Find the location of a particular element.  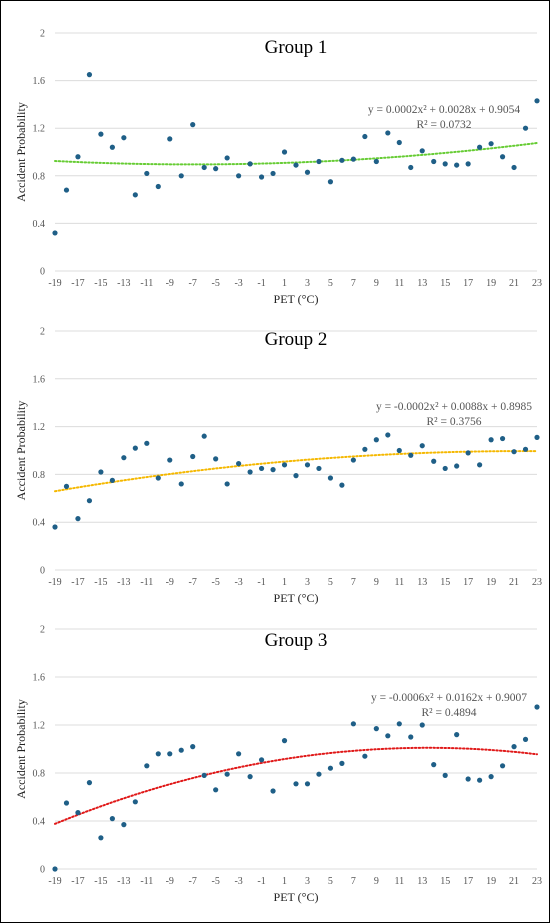

r-squared-label: R² = 0.0732 is located at coordinates (444, 125).